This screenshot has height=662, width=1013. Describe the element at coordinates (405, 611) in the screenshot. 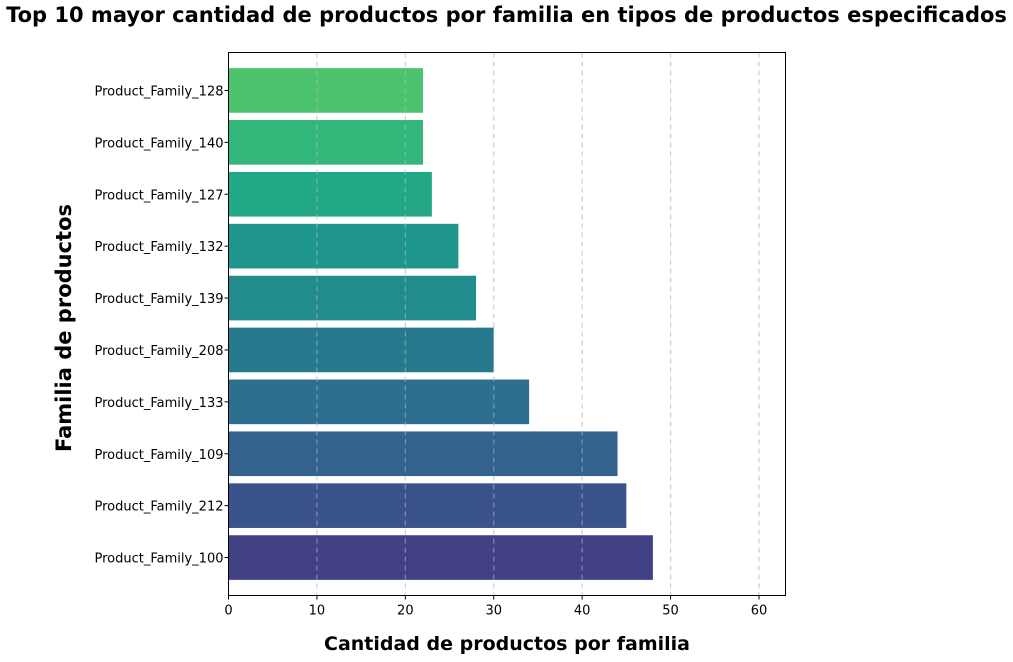

I see `x-tick-label: 20` at that location.